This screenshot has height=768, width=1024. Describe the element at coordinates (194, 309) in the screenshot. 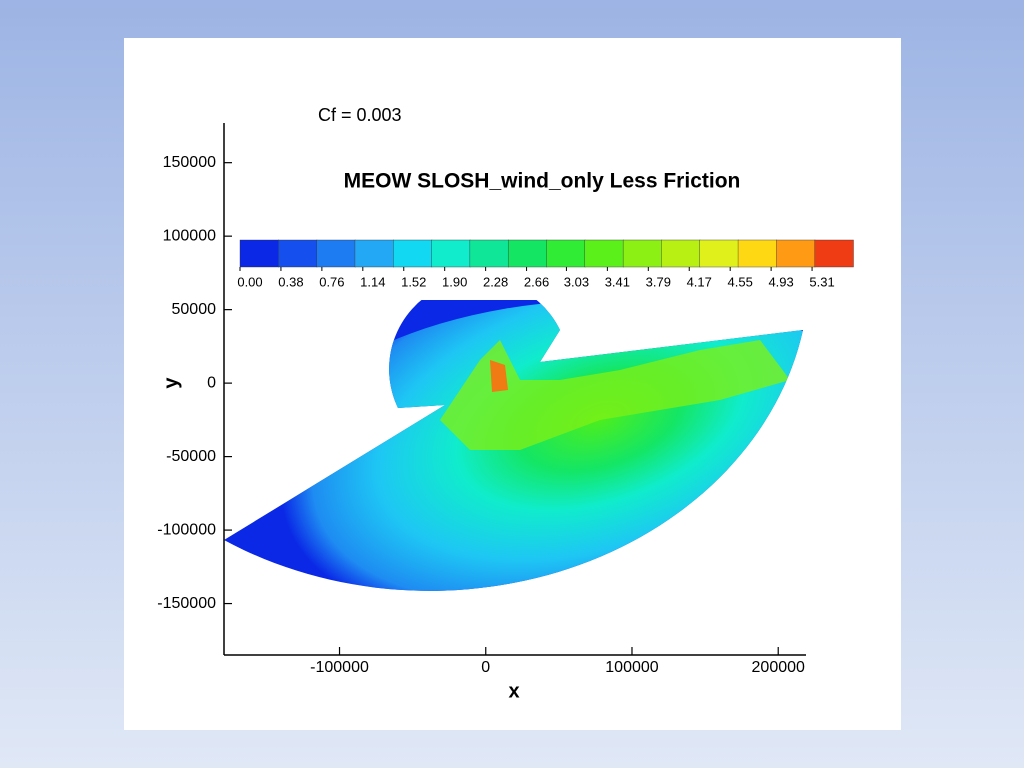

I see `y-tick-label: 50000` at that location.